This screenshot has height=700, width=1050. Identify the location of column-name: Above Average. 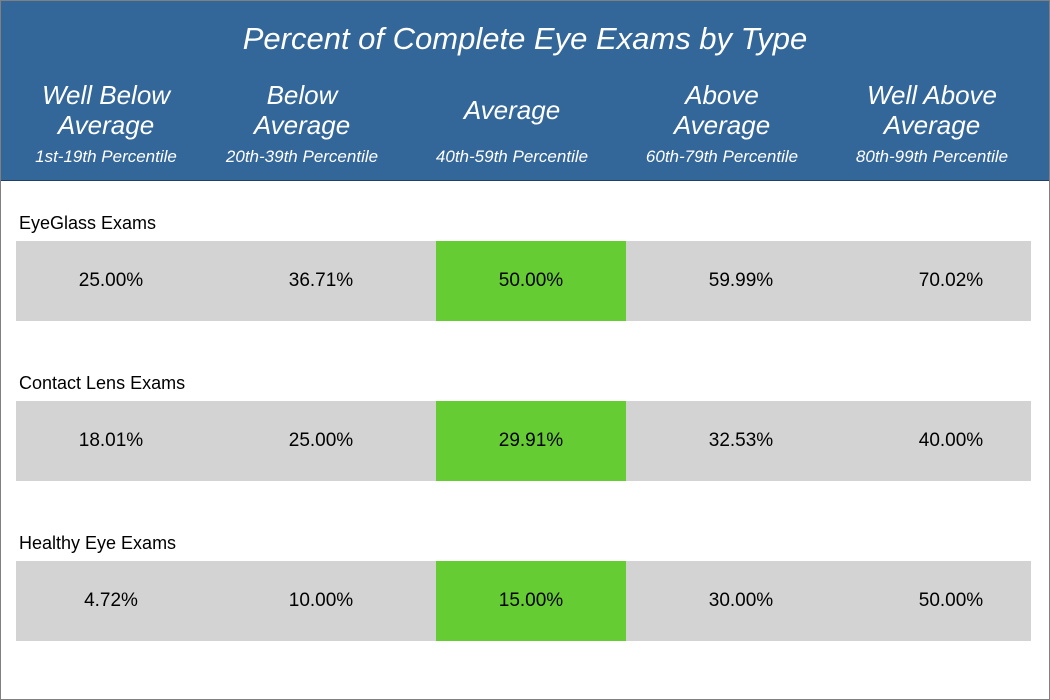
(722, 110).